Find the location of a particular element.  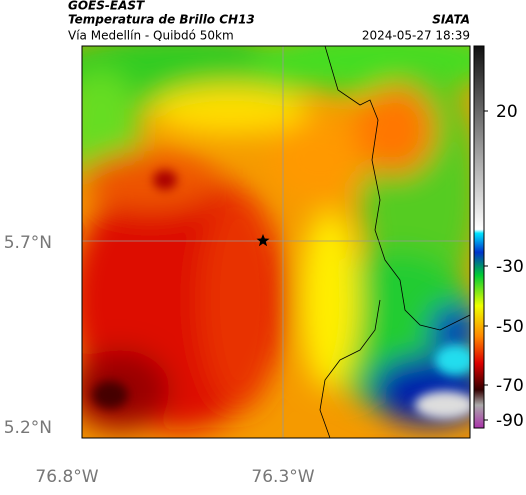

colorbar-tick-label: -30 is located at coordinates (510, 267).